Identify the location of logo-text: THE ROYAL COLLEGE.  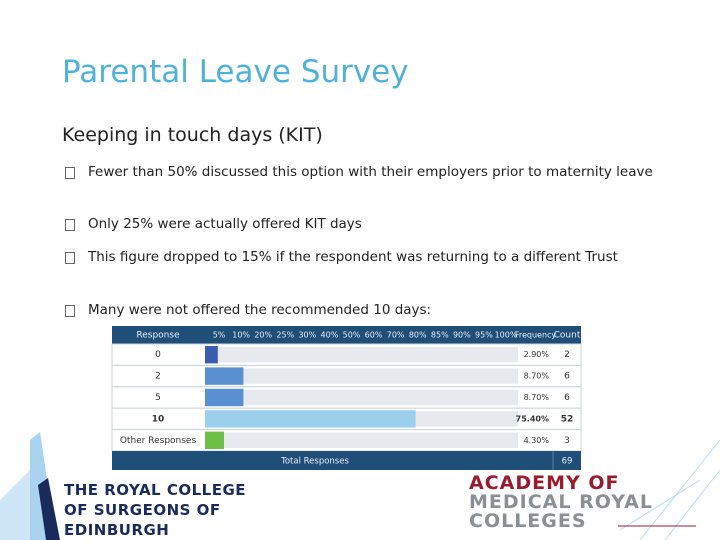
(155, 490).